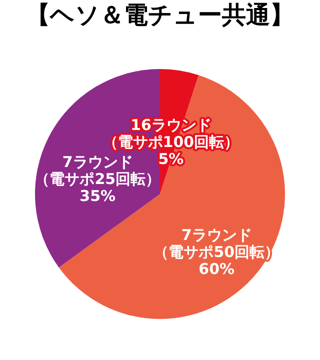  What do you see at coordinates (160, 15) in the screenshot?
I see `chart-title: 【ヘソ＆電チュー共通】` at bounding box center [160, 15].